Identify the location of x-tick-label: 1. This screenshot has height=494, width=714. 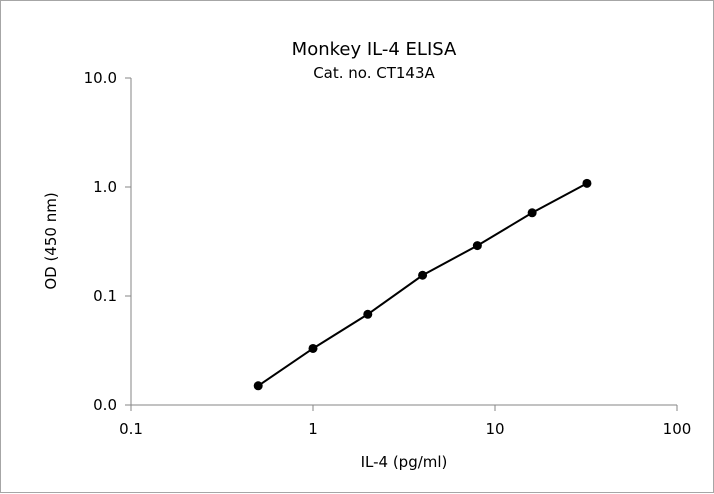
(313, 429).